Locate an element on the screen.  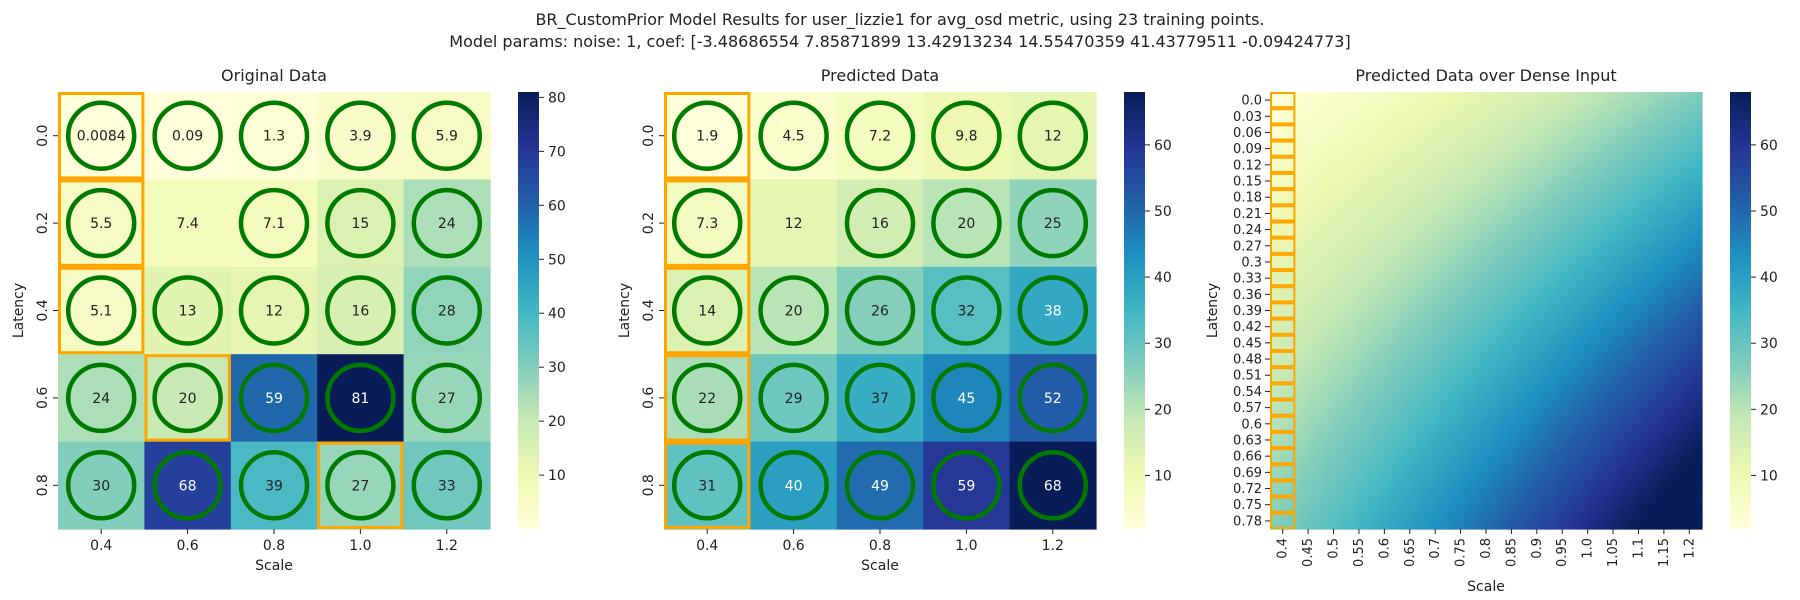
cell-value-label: 0.09 is located at coordinates (187, 137).